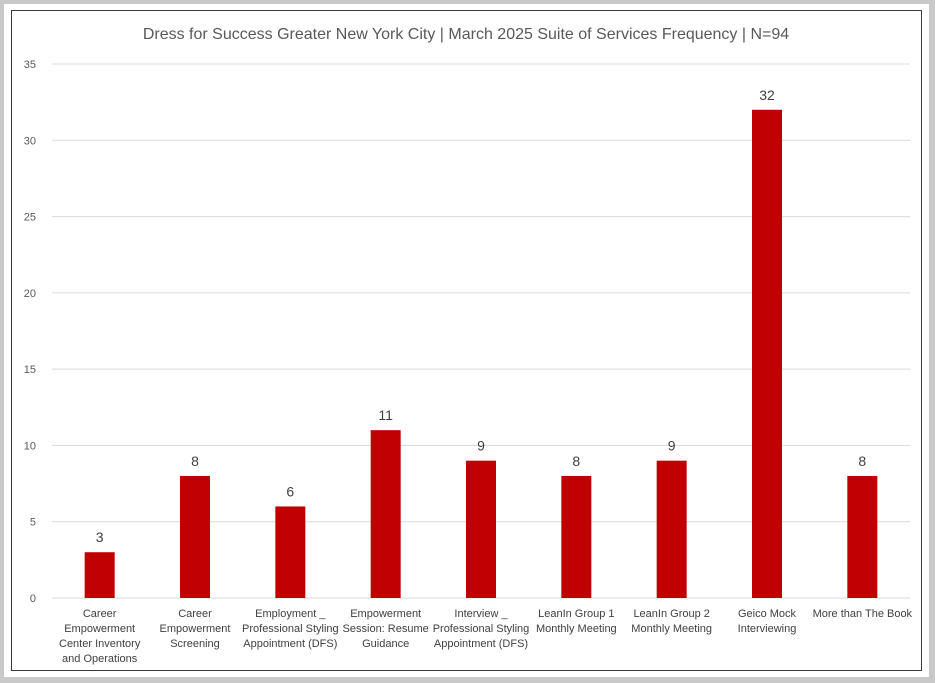  Describe the element at coordinates (33, 523) in the screenshot. I see `y-tick-label: 5` at that location.